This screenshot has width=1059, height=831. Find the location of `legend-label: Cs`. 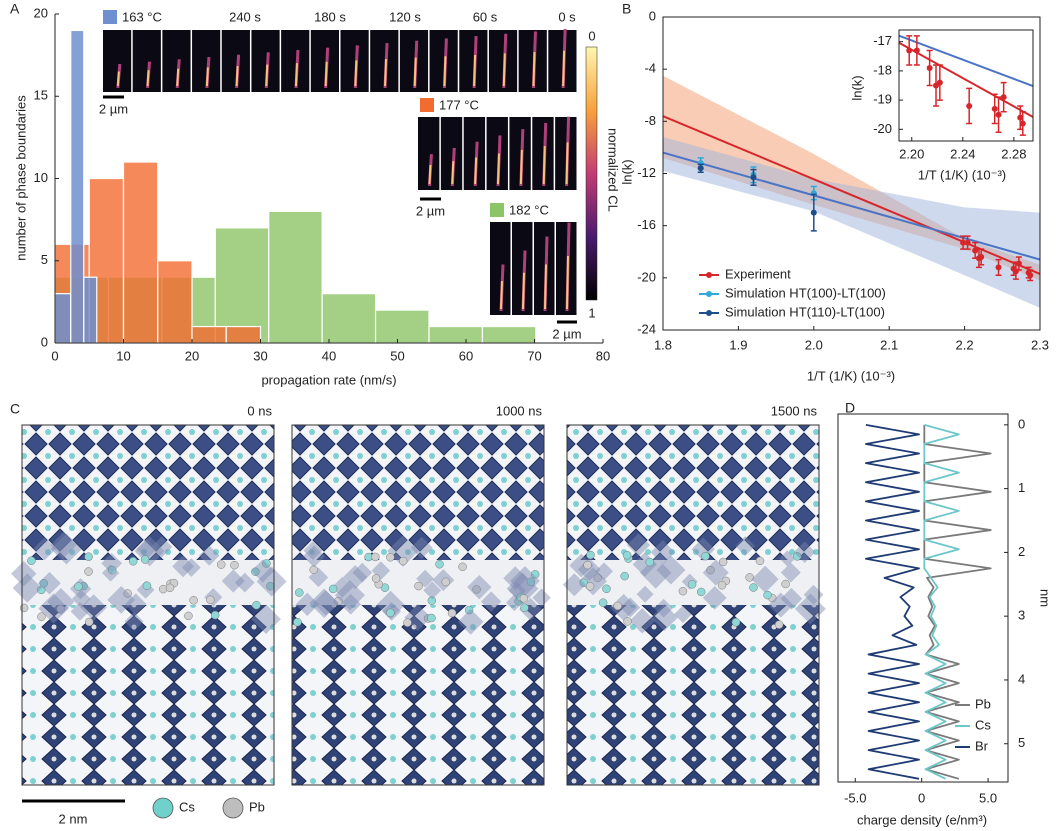

legend-label: Cs is located at coordinates (983, 724).